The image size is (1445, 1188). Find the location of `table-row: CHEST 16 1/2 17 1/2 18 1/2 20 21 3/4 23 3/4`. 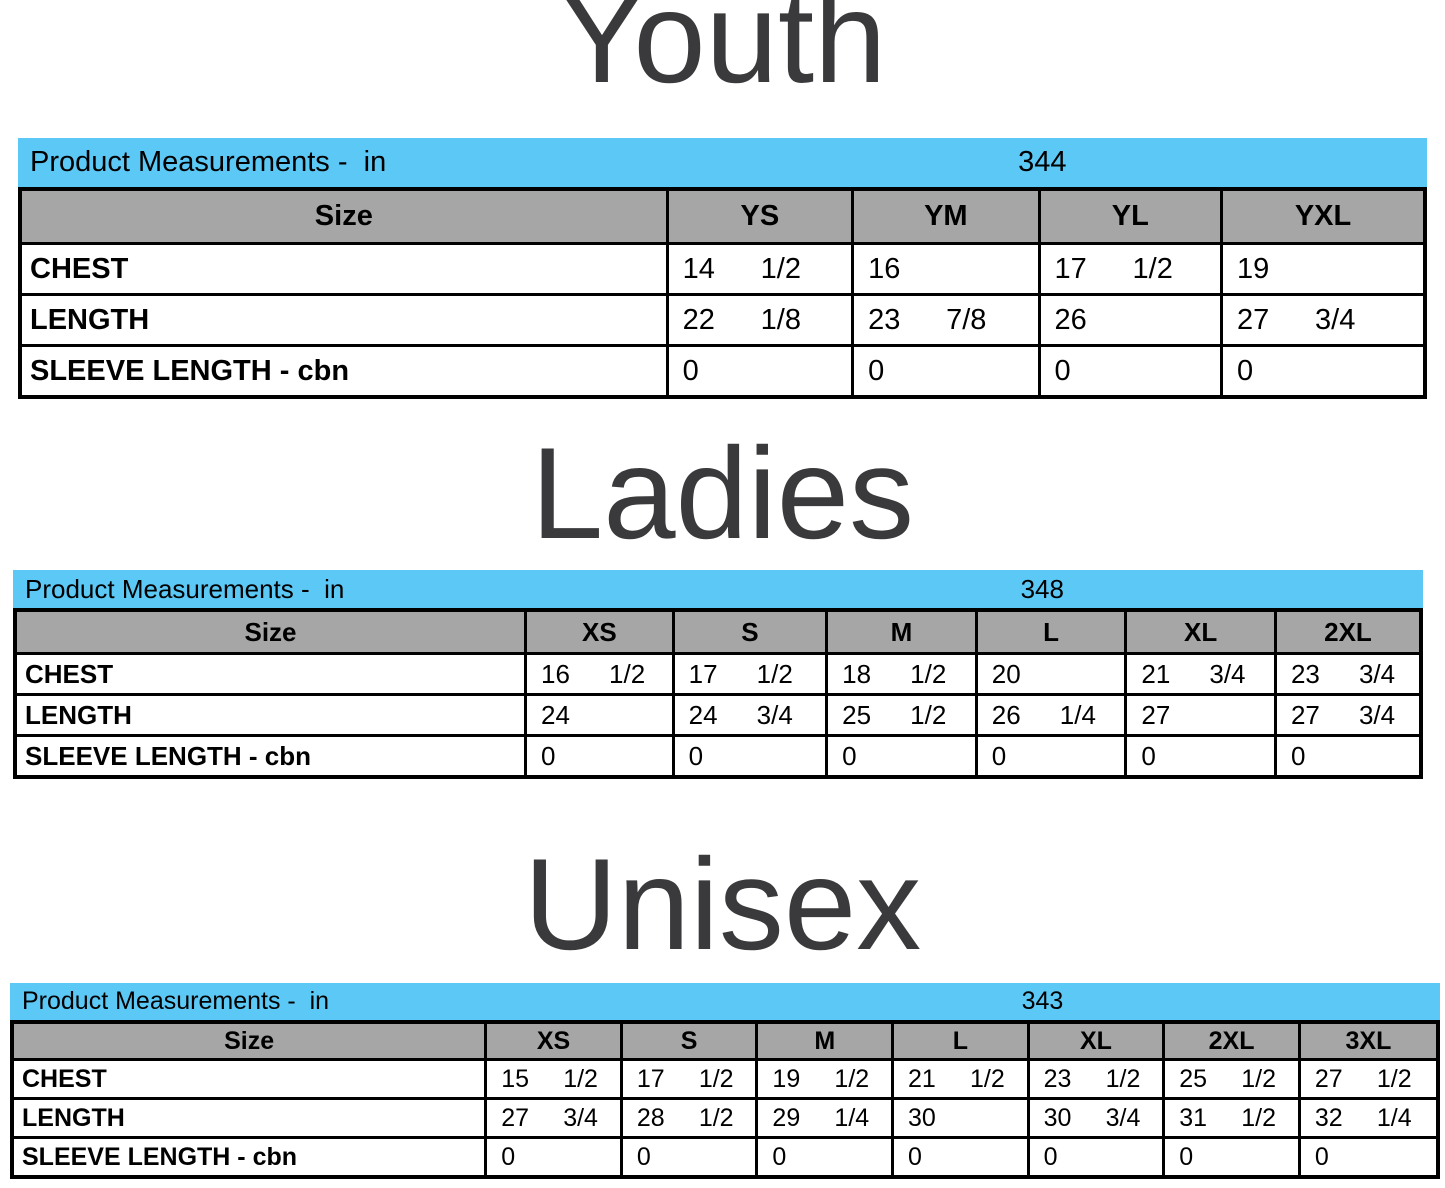

table-row: CHEST 16 1/2 17 1/2 18 1/2 20 21 3/4 23 3/4 is located at coordinates (718, 674).